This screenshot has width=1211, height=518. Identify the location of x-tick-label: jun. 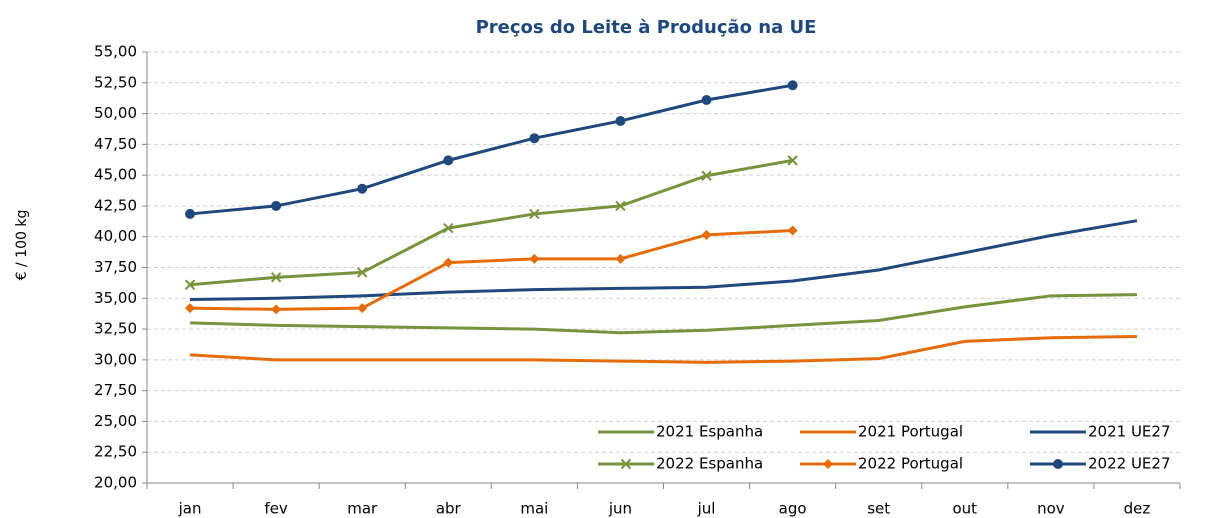
(620, 509).